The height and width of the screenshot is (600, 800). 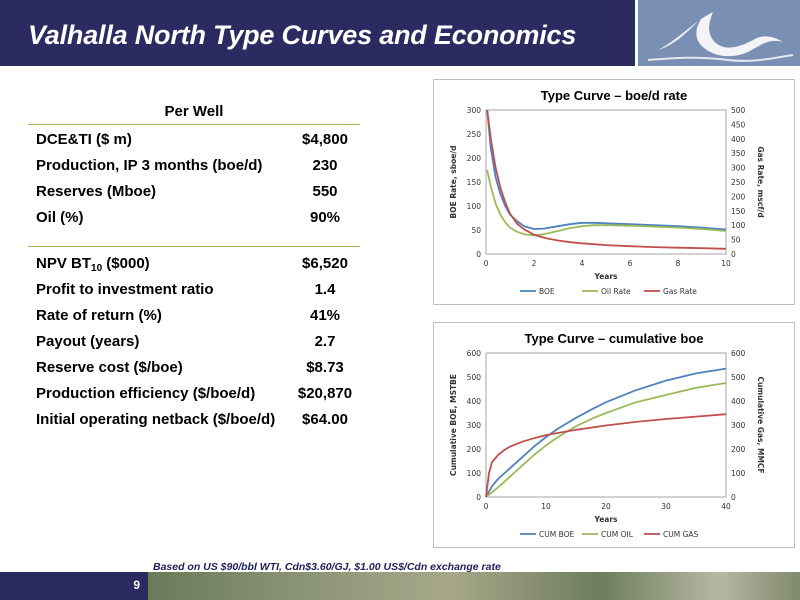 I want to click on y2-axis-label: Gas Rate, mscf/d, so click(x=760, y=181).